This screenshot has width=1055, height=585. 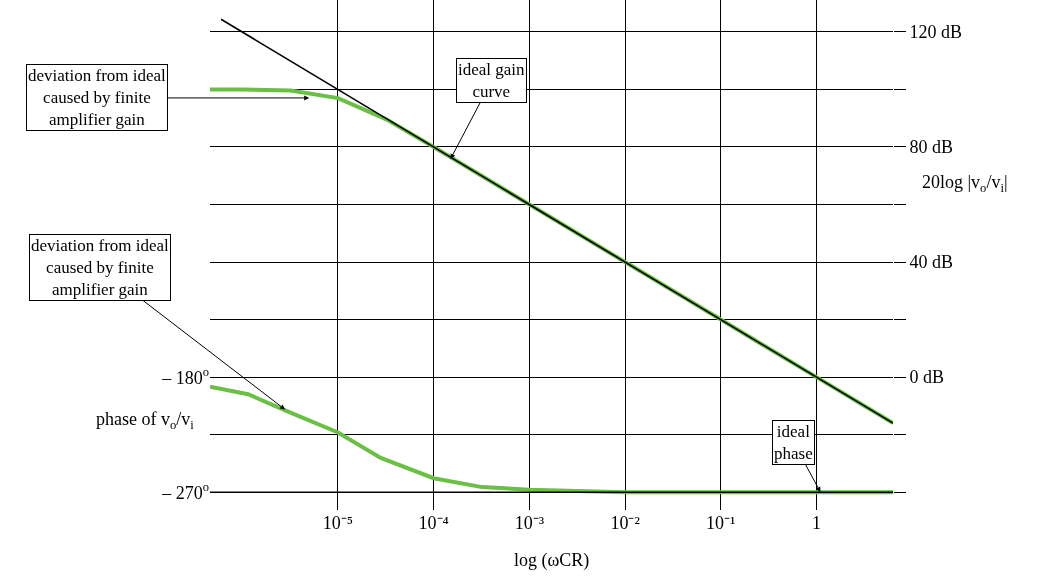 What do you see at coordinates (145, 420) in the screenshot?
I see `y-axis-title: phase of v$_{o}$/v$_{i}$` at bounding box center [145, 420].